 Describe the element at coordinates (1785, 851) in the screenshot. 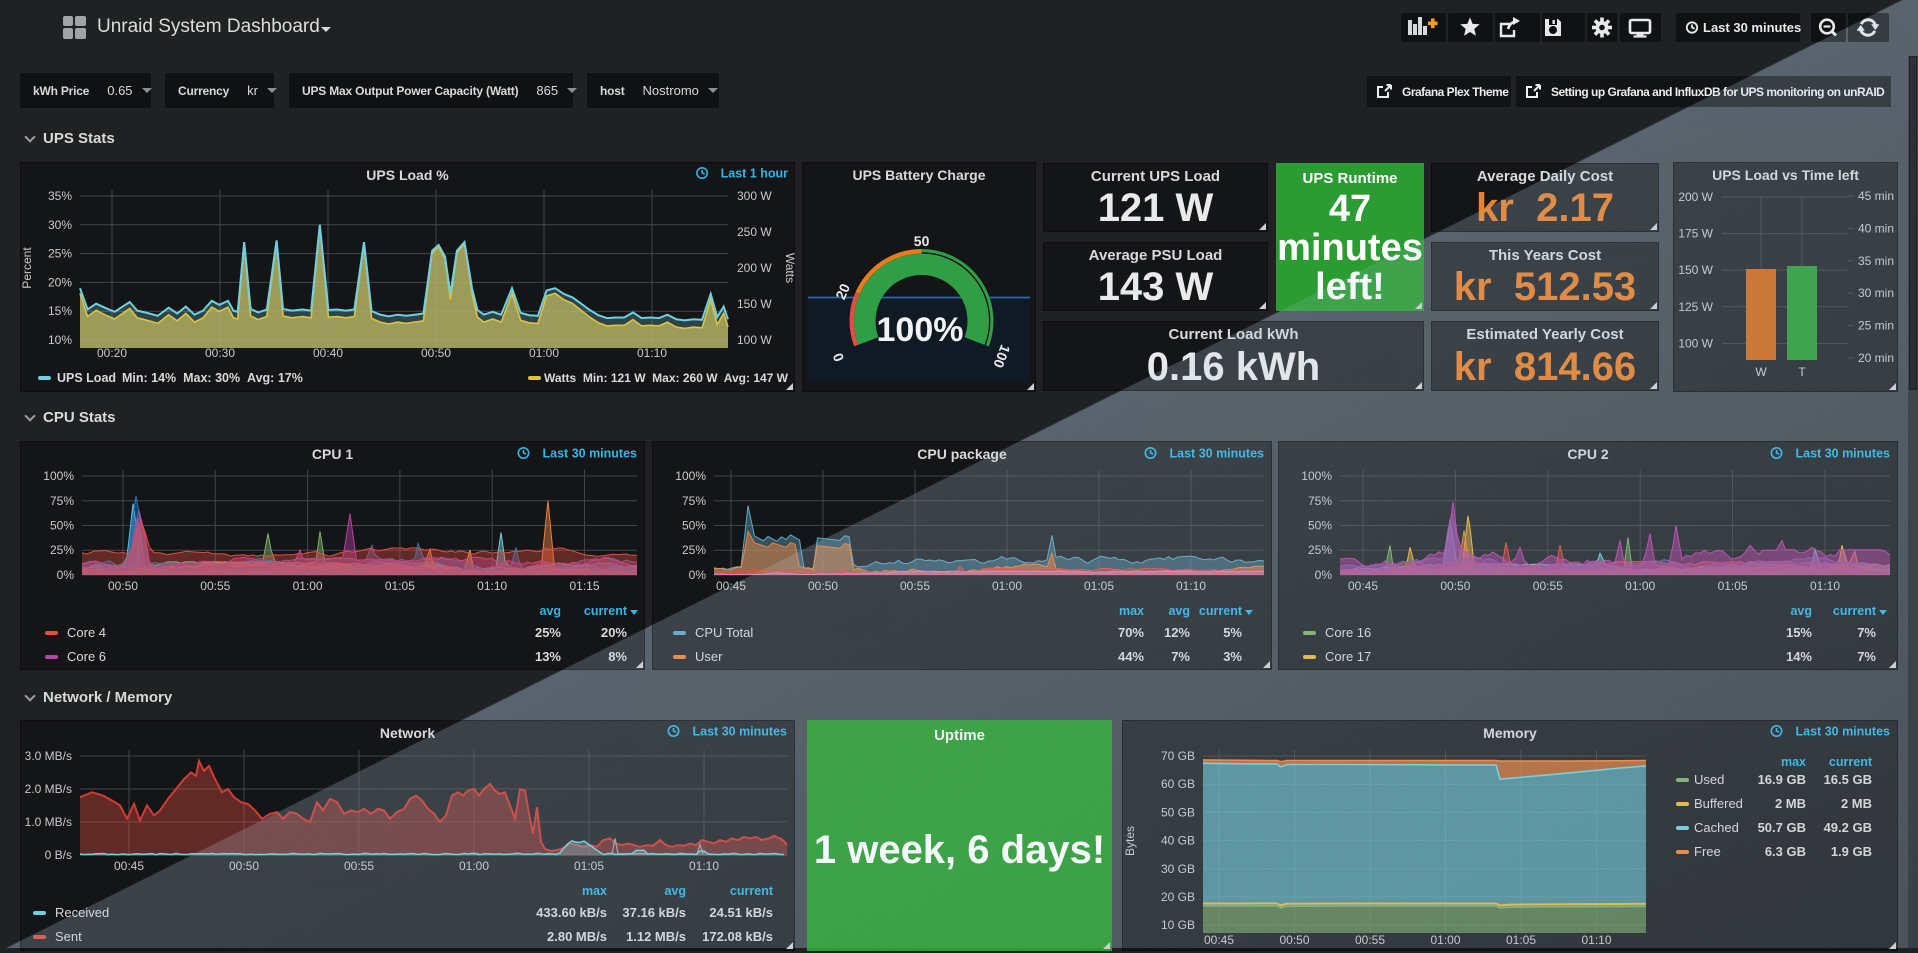

I see `svg-text: 6.3 GB` at that location.